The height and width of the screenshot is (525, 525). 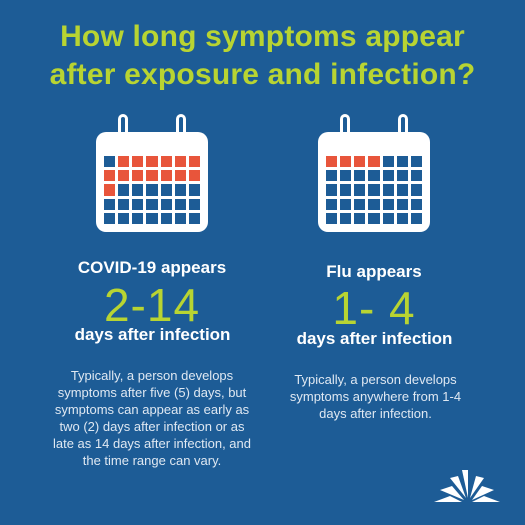 What do you see at coordinates (152, 305) in the screenshot?
I see `covid-range: 2-14` at bounding box center [152, 305].